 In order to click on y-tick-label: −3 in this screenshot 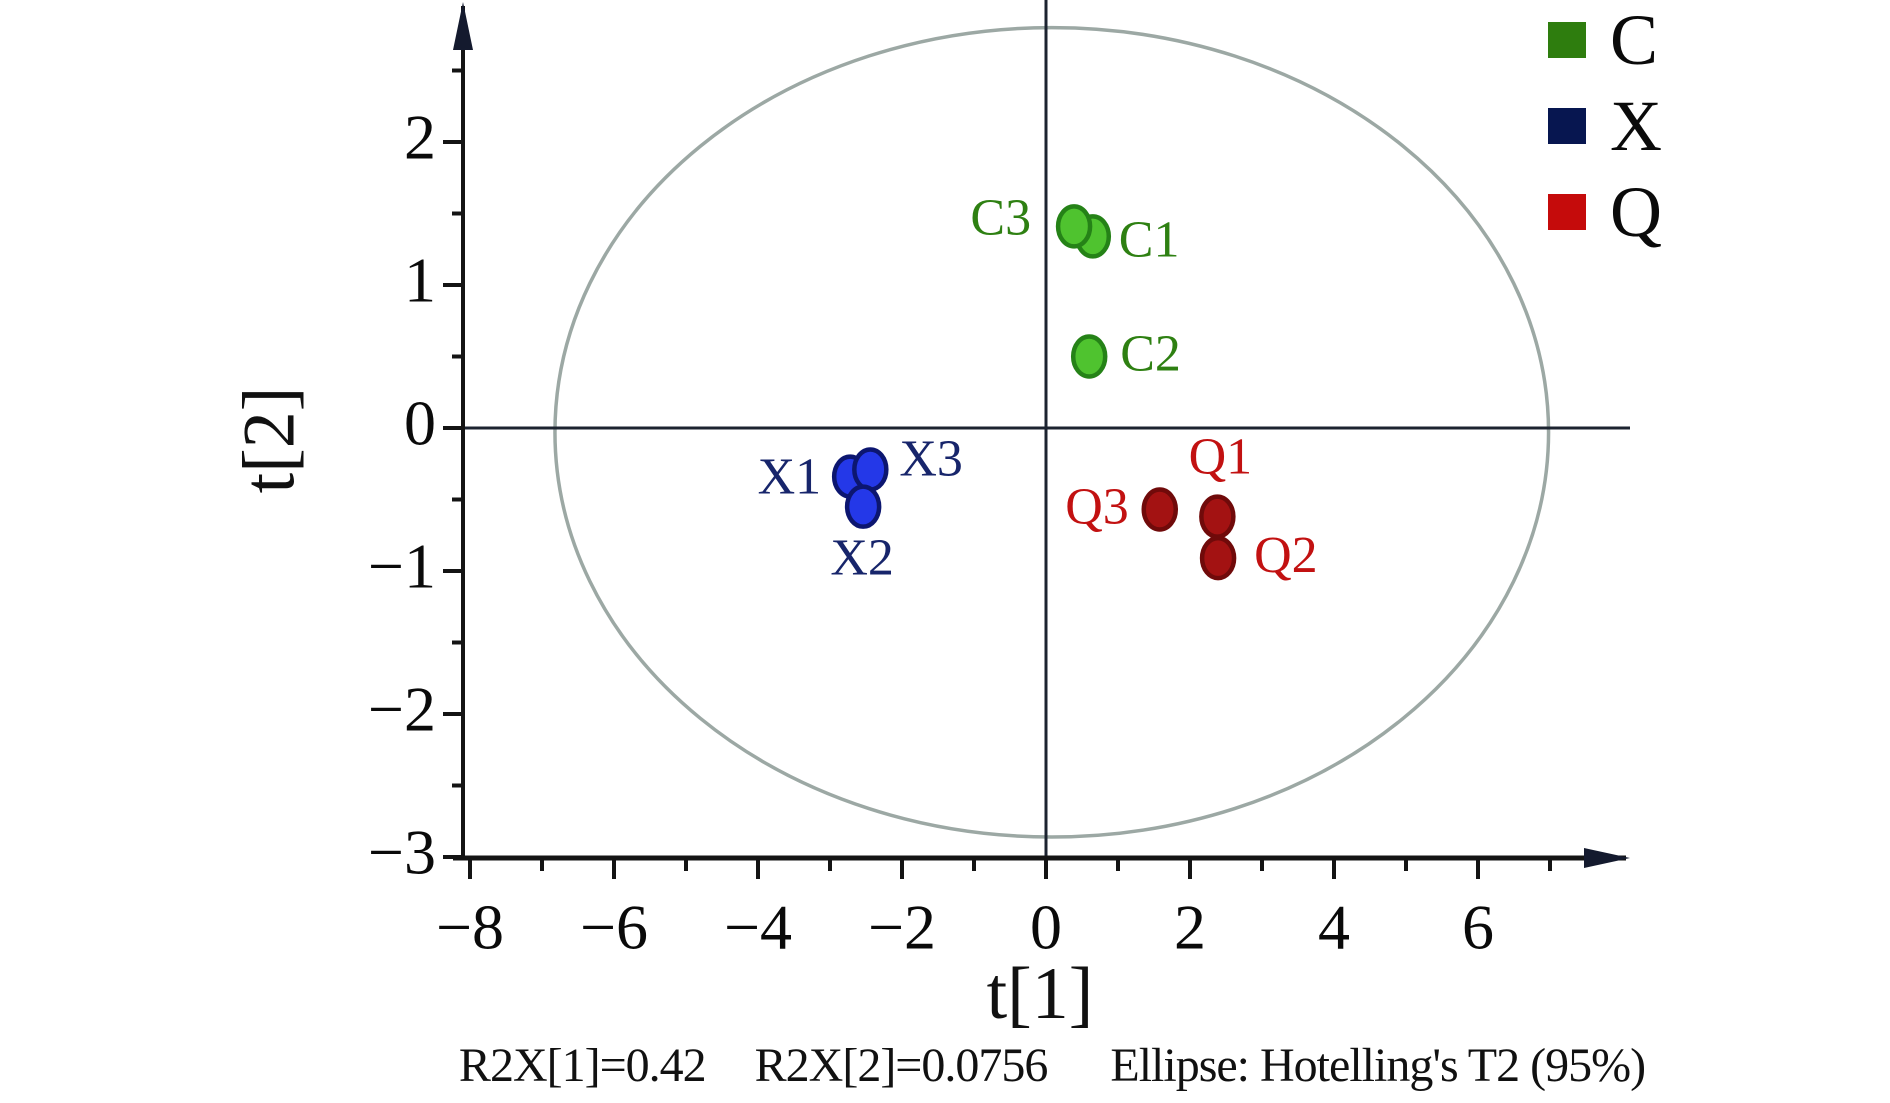, I will do `click(402, 852)`.